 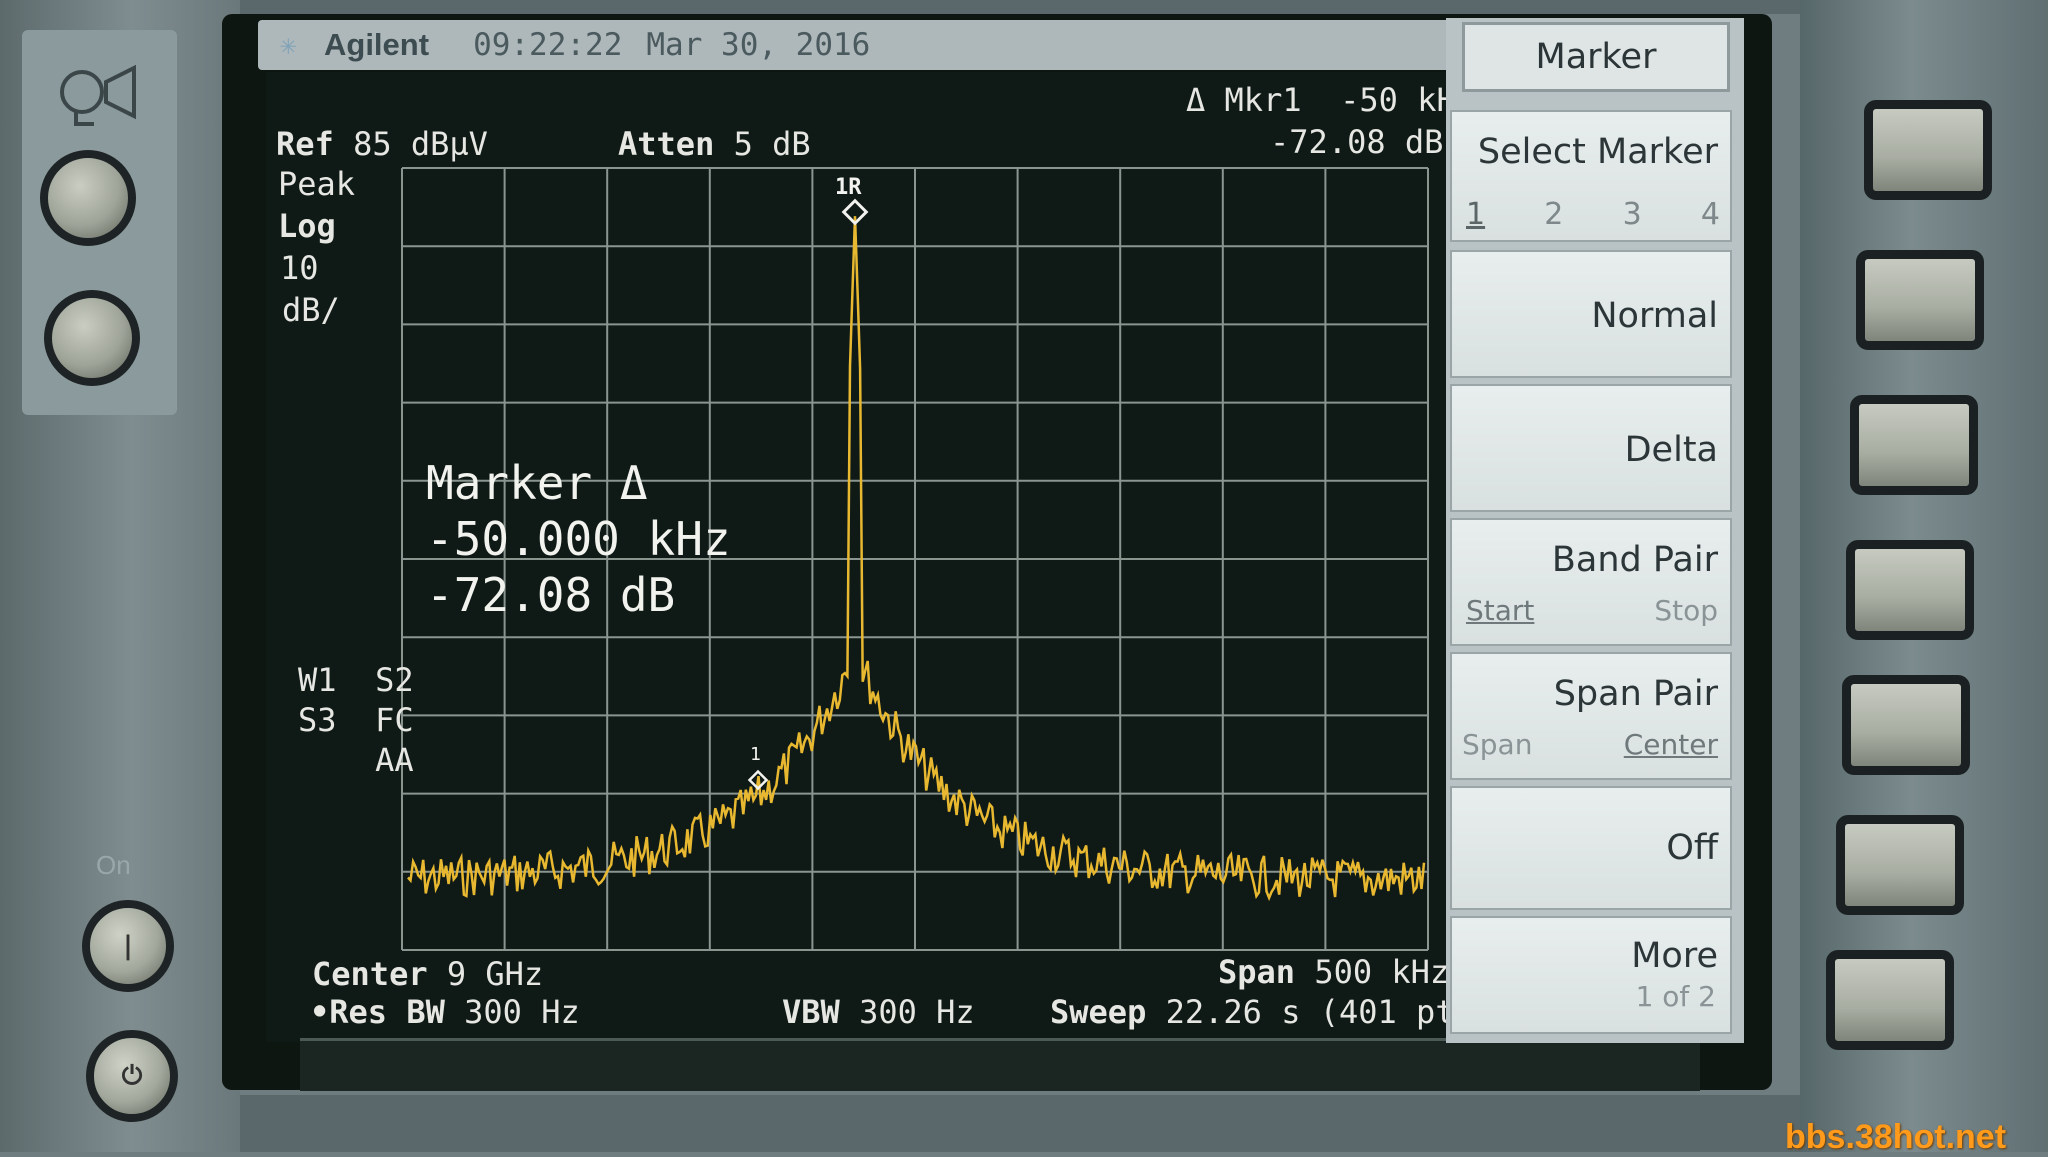 I want to click on title-bar: ✳ Agilent 09:22:22 Mar 30, 2016, so click(x=858, y=45).